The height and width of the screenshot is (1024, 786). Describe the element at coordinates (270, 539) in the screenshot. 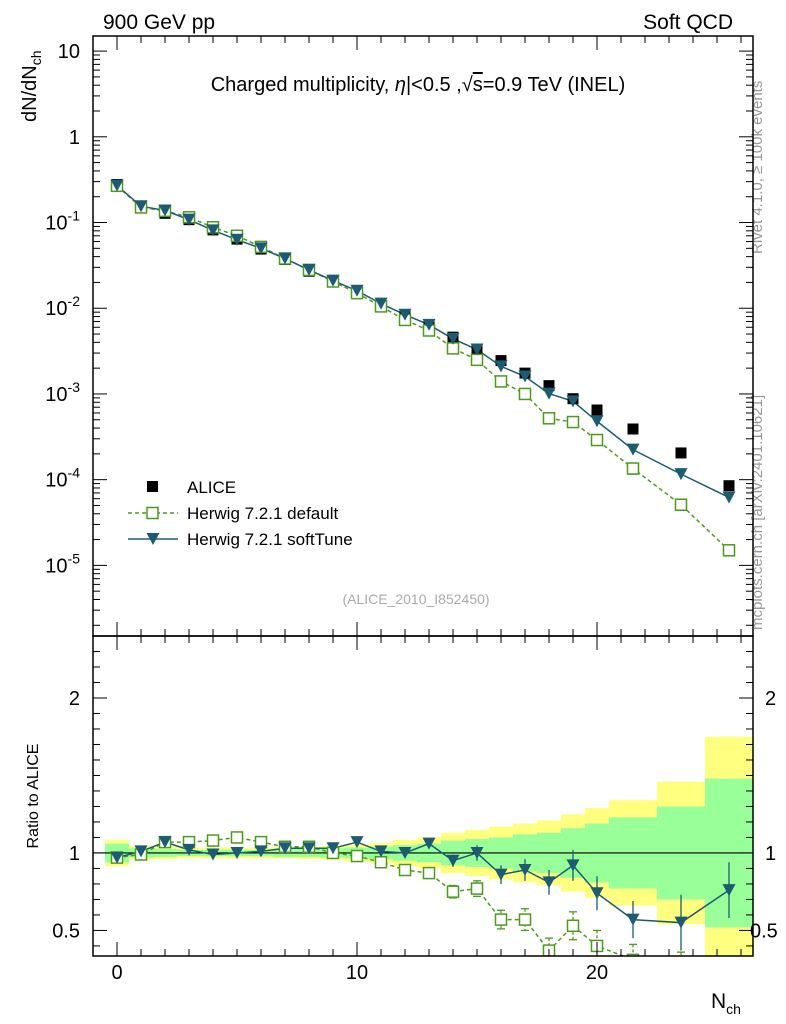

I see `legend-label-herwig-softtune: Herwig 7.2.1 softTune` at that location.